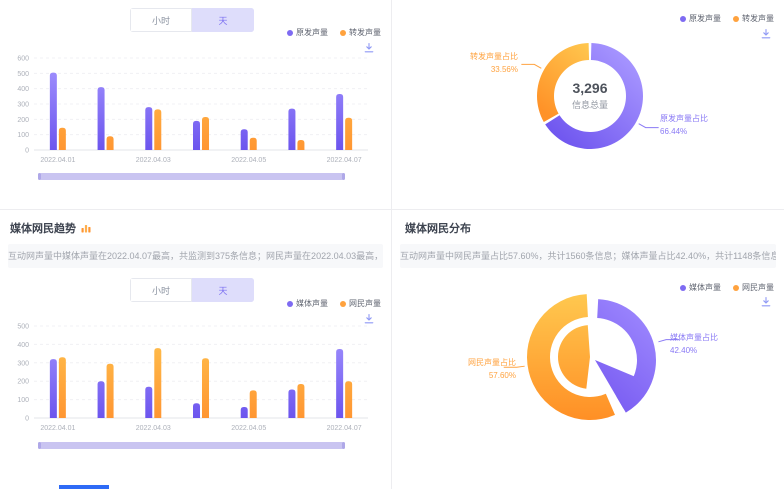 The width and height of the screenshot is (784, 489). I want to click on pie-inner-netizen, so click(574, 357).